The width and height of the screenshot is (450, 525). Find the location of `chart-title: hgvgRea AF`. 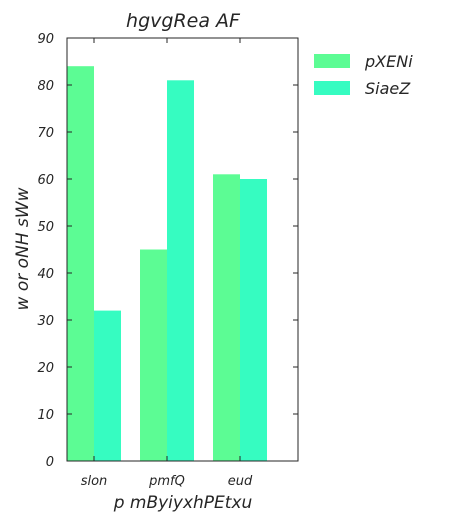

chart-title: hgvgRea AF is located at coordinates (183, 21).